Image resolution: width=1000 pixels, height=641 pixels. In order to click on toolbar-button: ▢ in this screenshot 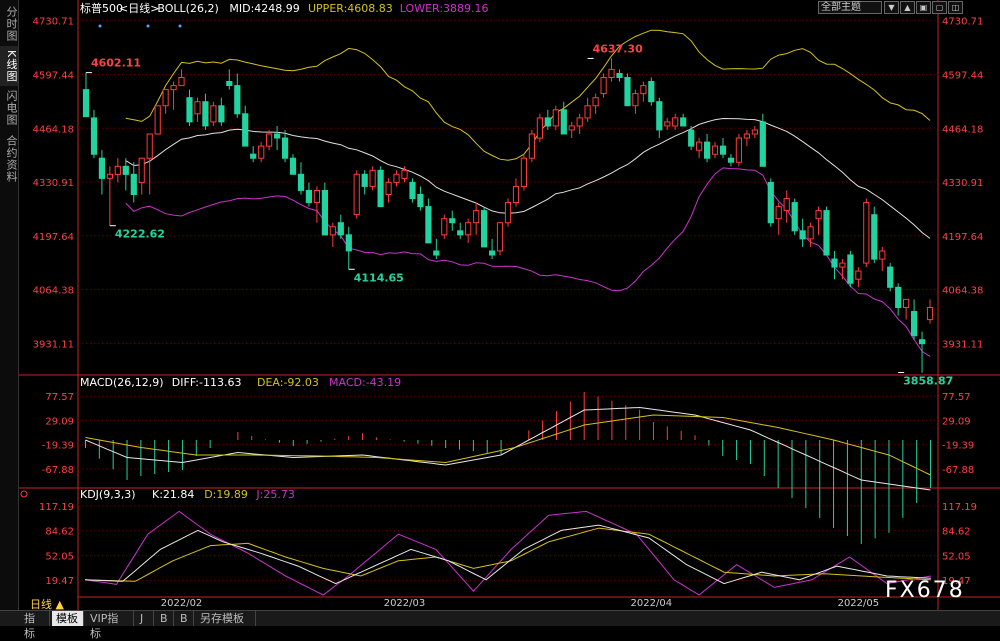, I will do `click(939, 7)`.